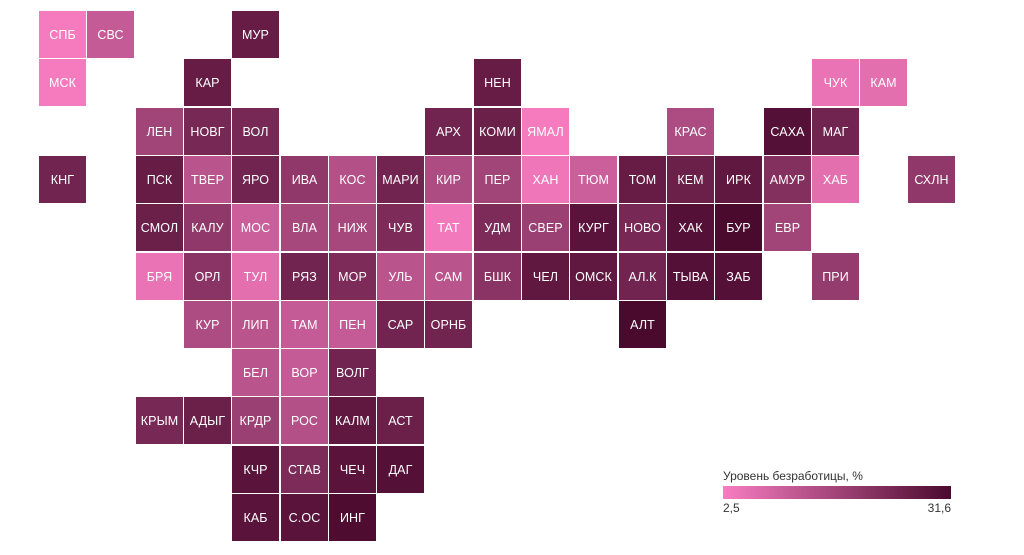 The width and height of the screenshot is (1024, 555). I want to click on region-tile: КЧР, so click(255, 469).